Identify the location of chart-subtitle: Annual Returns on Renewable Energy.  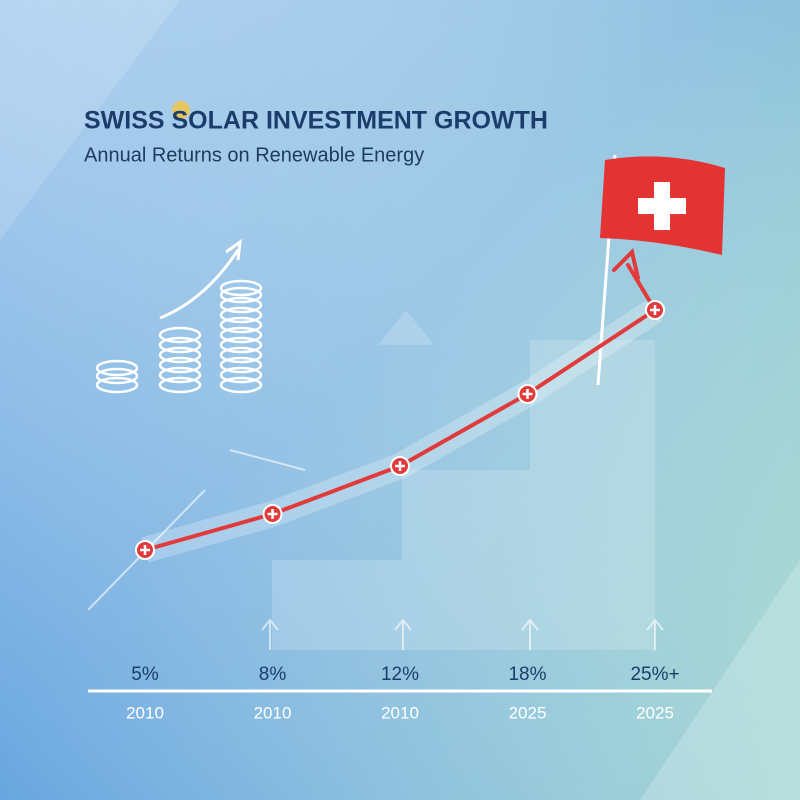
(254, 155).